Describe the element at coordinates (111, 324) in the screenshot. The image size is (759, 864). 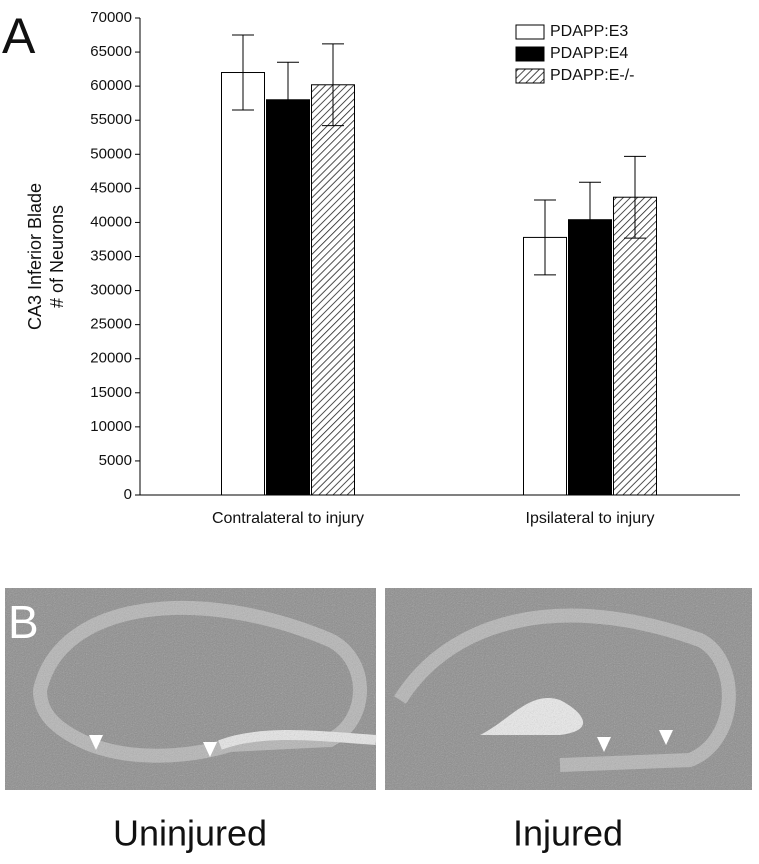
I see `y-tick-label: 25000` at that location.